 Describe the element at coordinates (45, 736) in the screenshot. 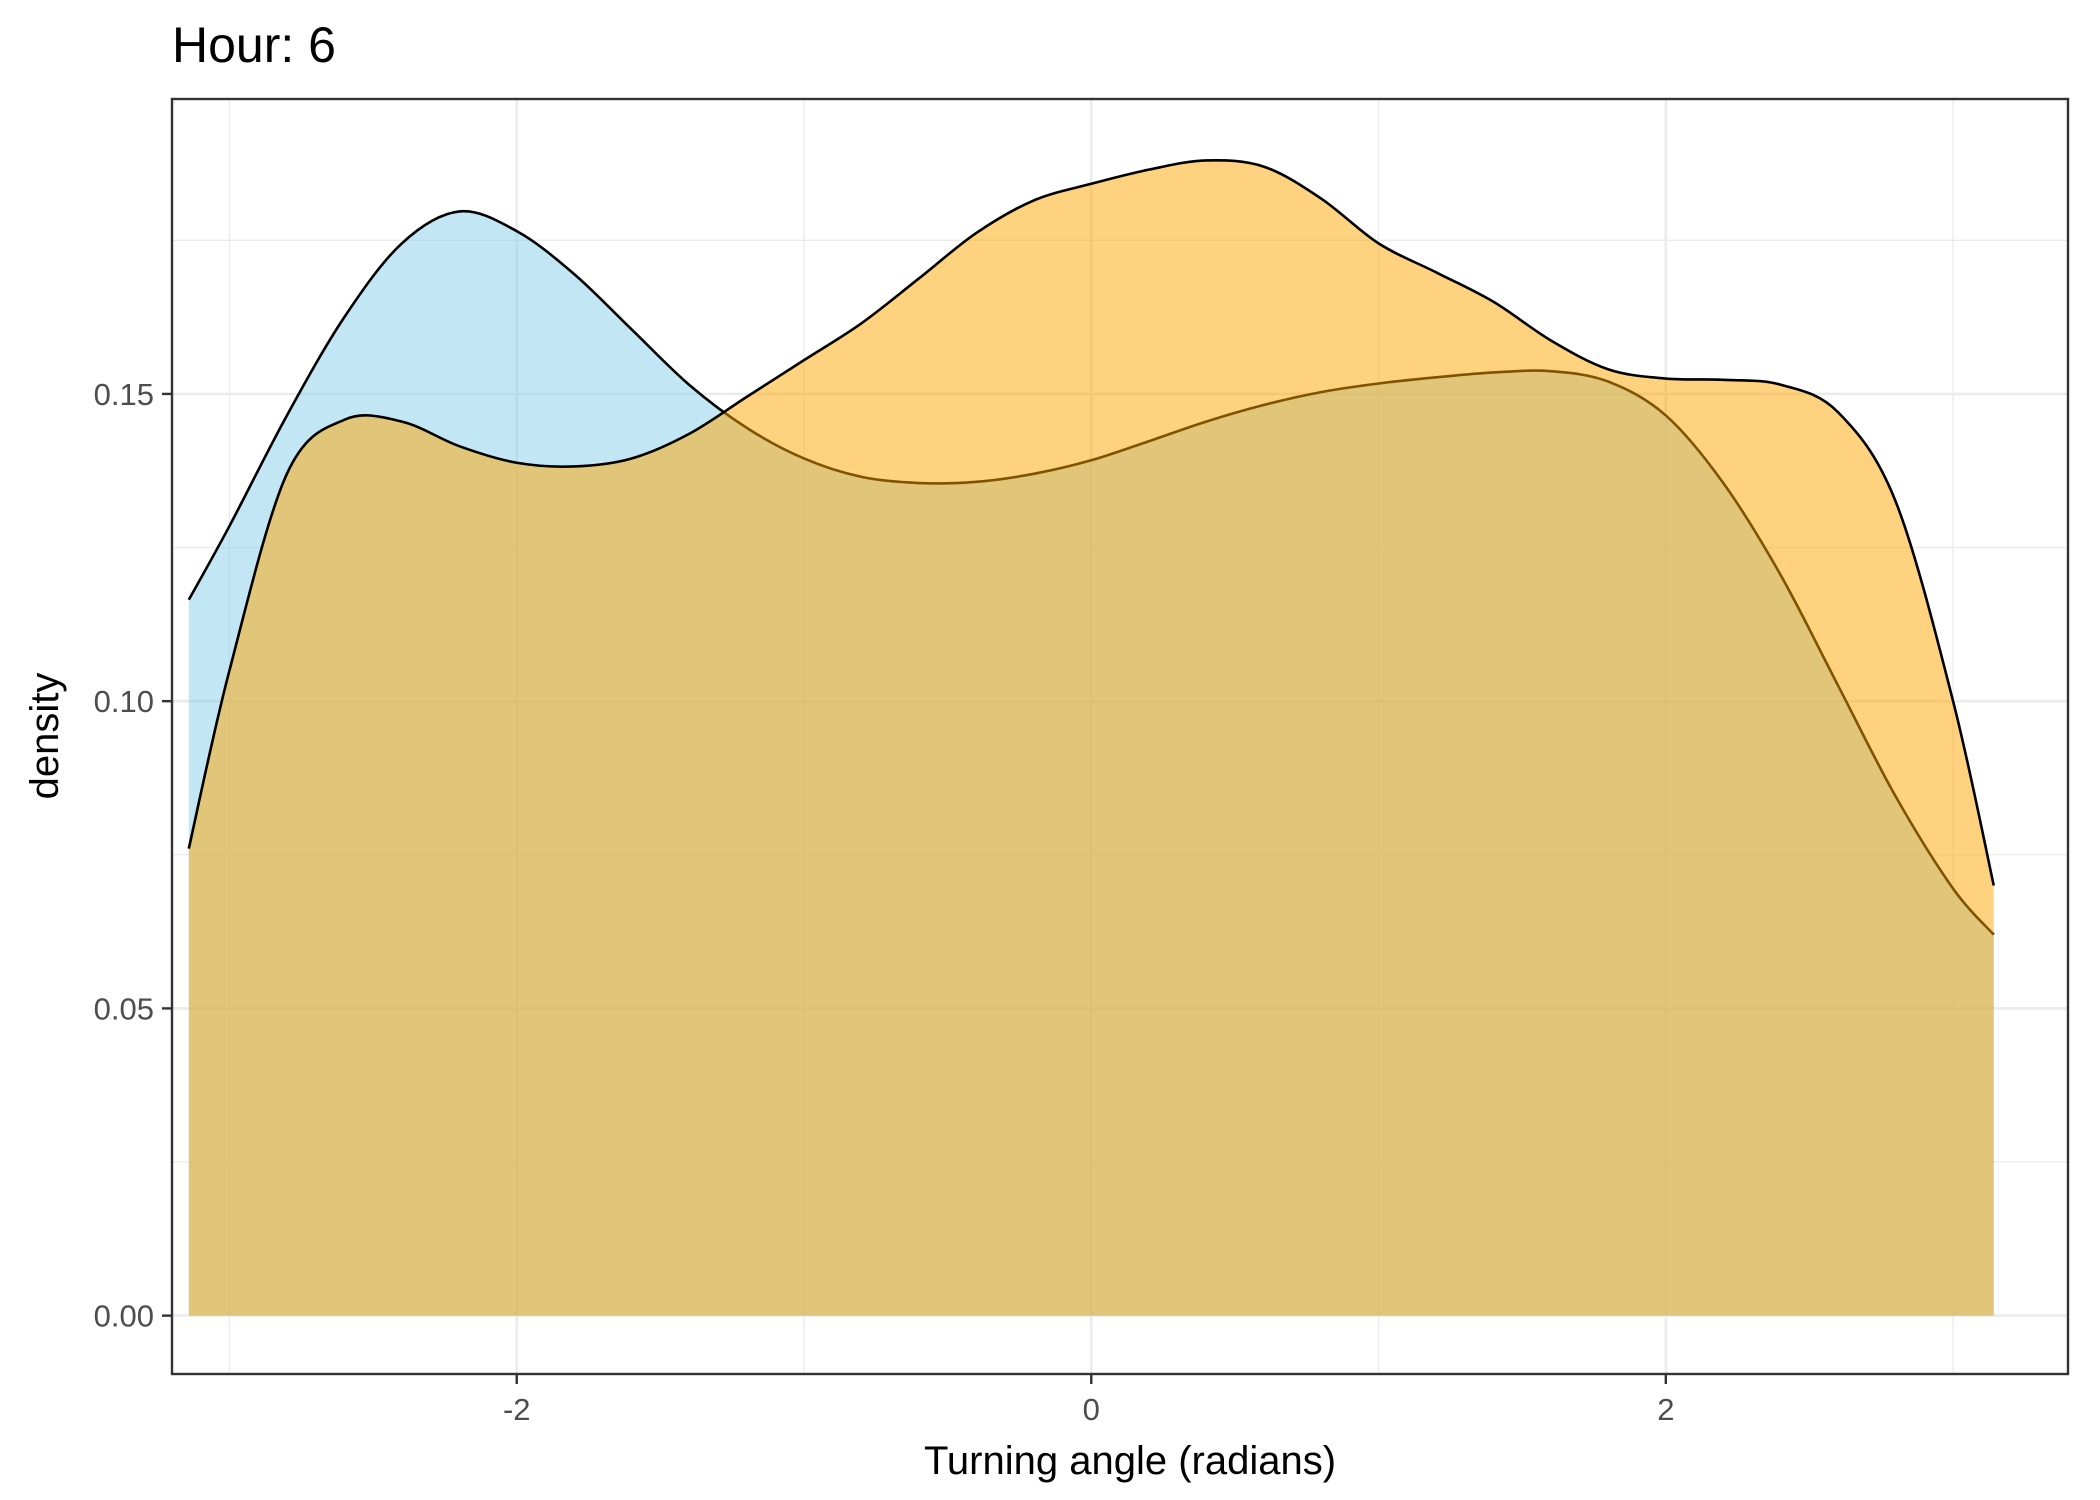

I see `y-axis-title: density` at that location.